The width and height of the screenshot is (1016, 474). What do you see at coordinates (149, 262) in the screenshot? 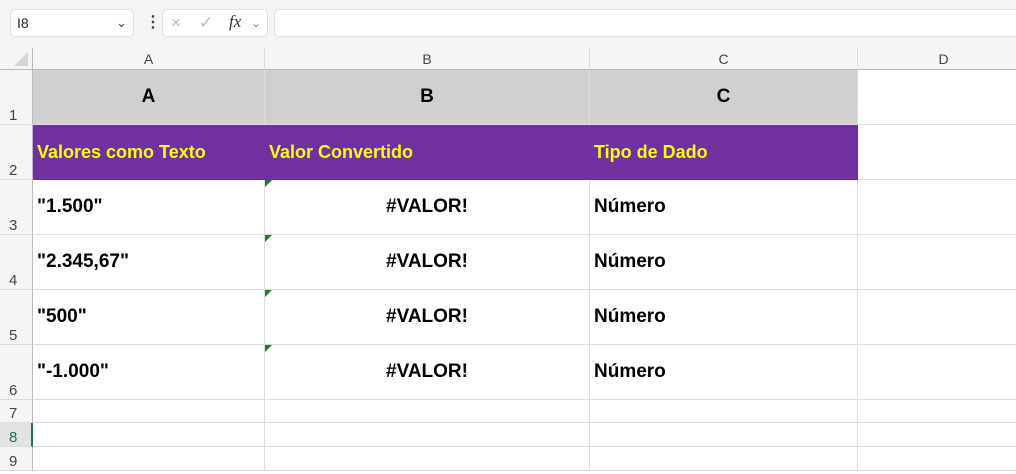
I see `cell-A4: "2.345,67"` at bounding box center [149, 262].